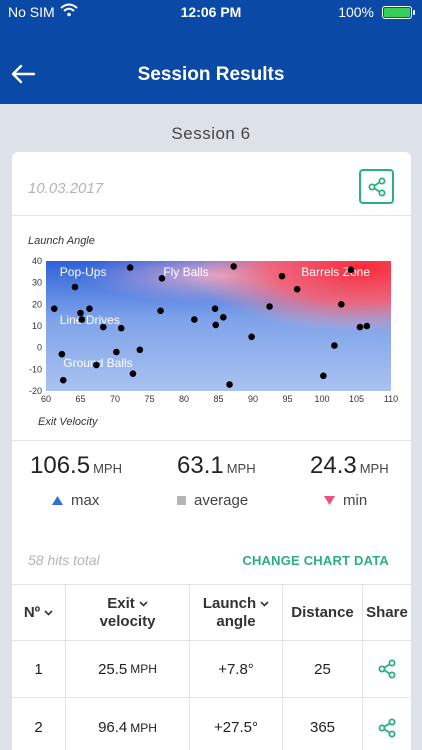 The image size is (422, 750). I want to click on average-value: 63.1, so click(200, 465).